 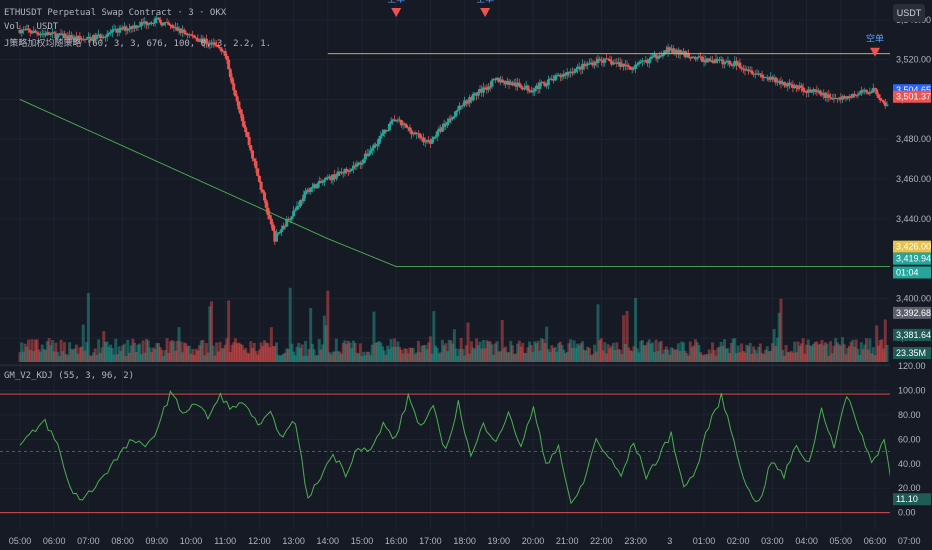 I want to click on time-axis-bg, so click(x=466, y=540).